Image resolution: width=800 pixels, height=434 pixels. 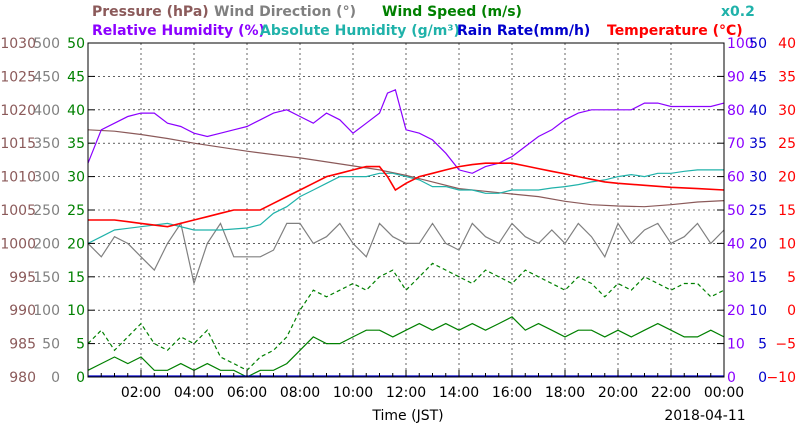 What do you see at coordinates (46, 144) in the screenshot?
I see `y-tick-label: 350` at bounding box center [46, 144].